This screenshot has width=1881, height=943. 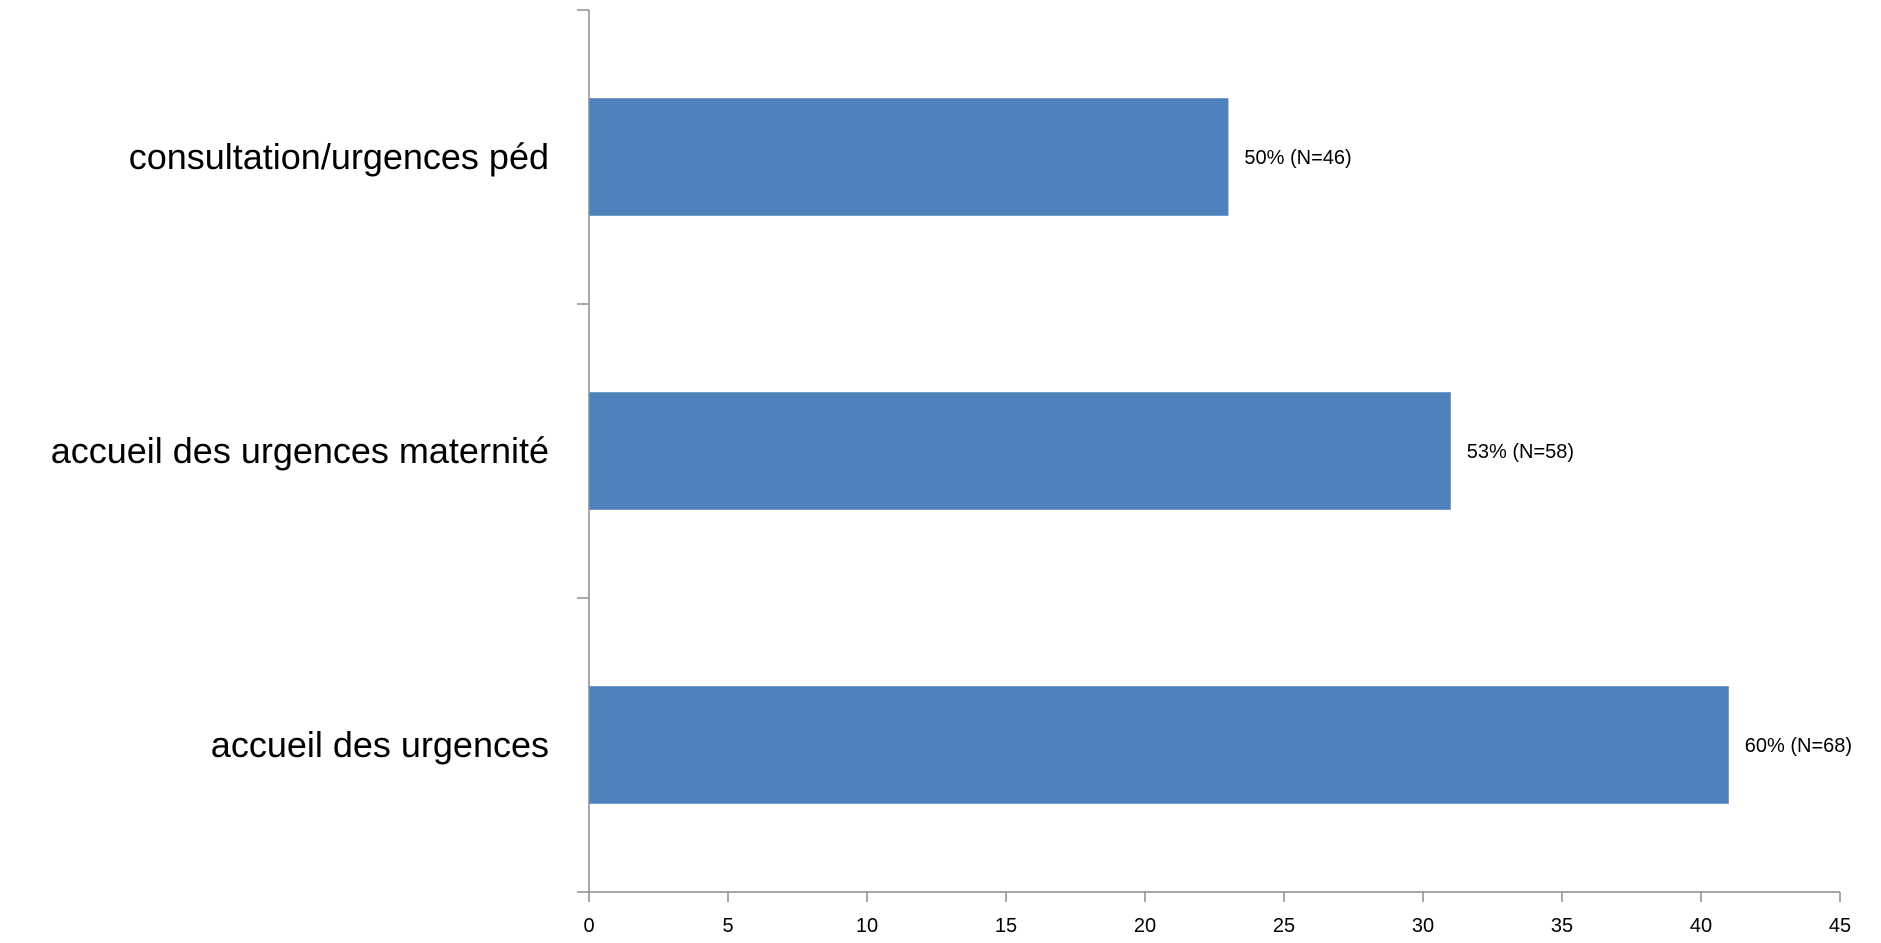 I want to click on bar-data-label: 53% (N=58), so click(x=1520, y=452).